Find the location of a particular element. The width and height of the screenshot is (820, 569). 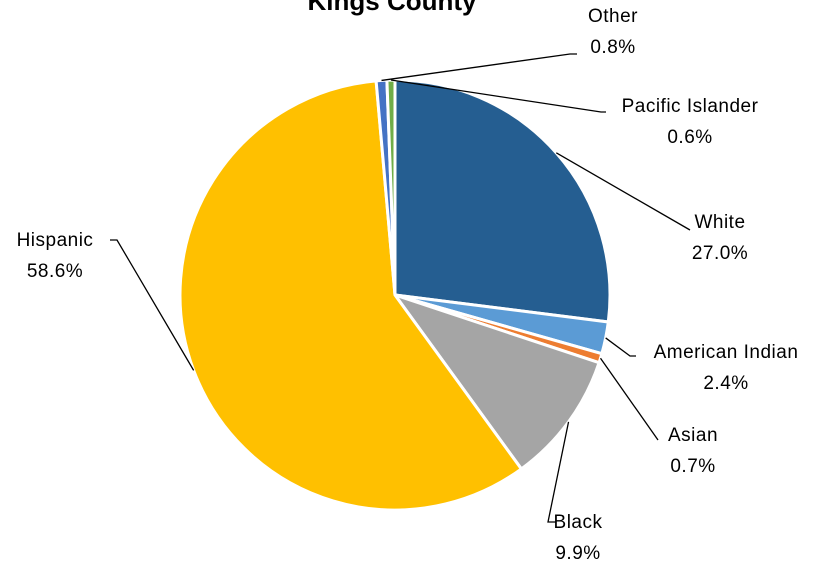

leader-line-hispanic is located at coordinates (152, 305).